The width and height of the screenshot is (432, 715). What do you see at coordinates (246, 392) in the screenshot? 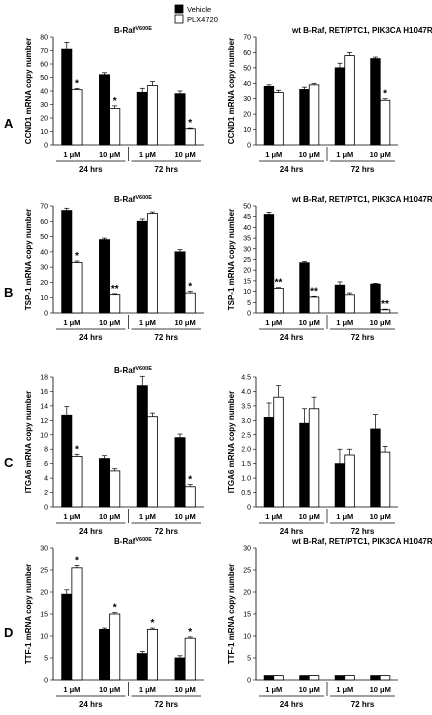
I see `y-tick-label: 4.0` at bounding box center [246, 392].